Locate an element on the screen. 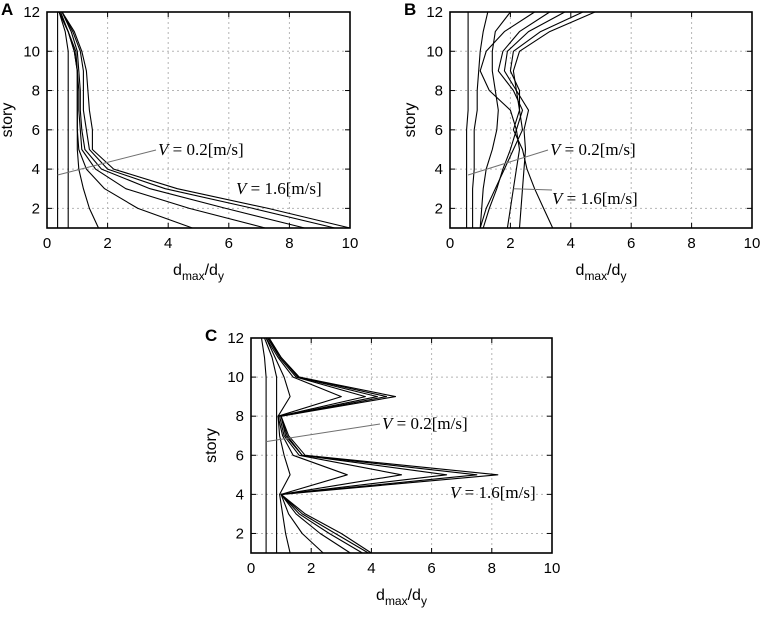  panel-label: B is located at coordinates (410, 9).